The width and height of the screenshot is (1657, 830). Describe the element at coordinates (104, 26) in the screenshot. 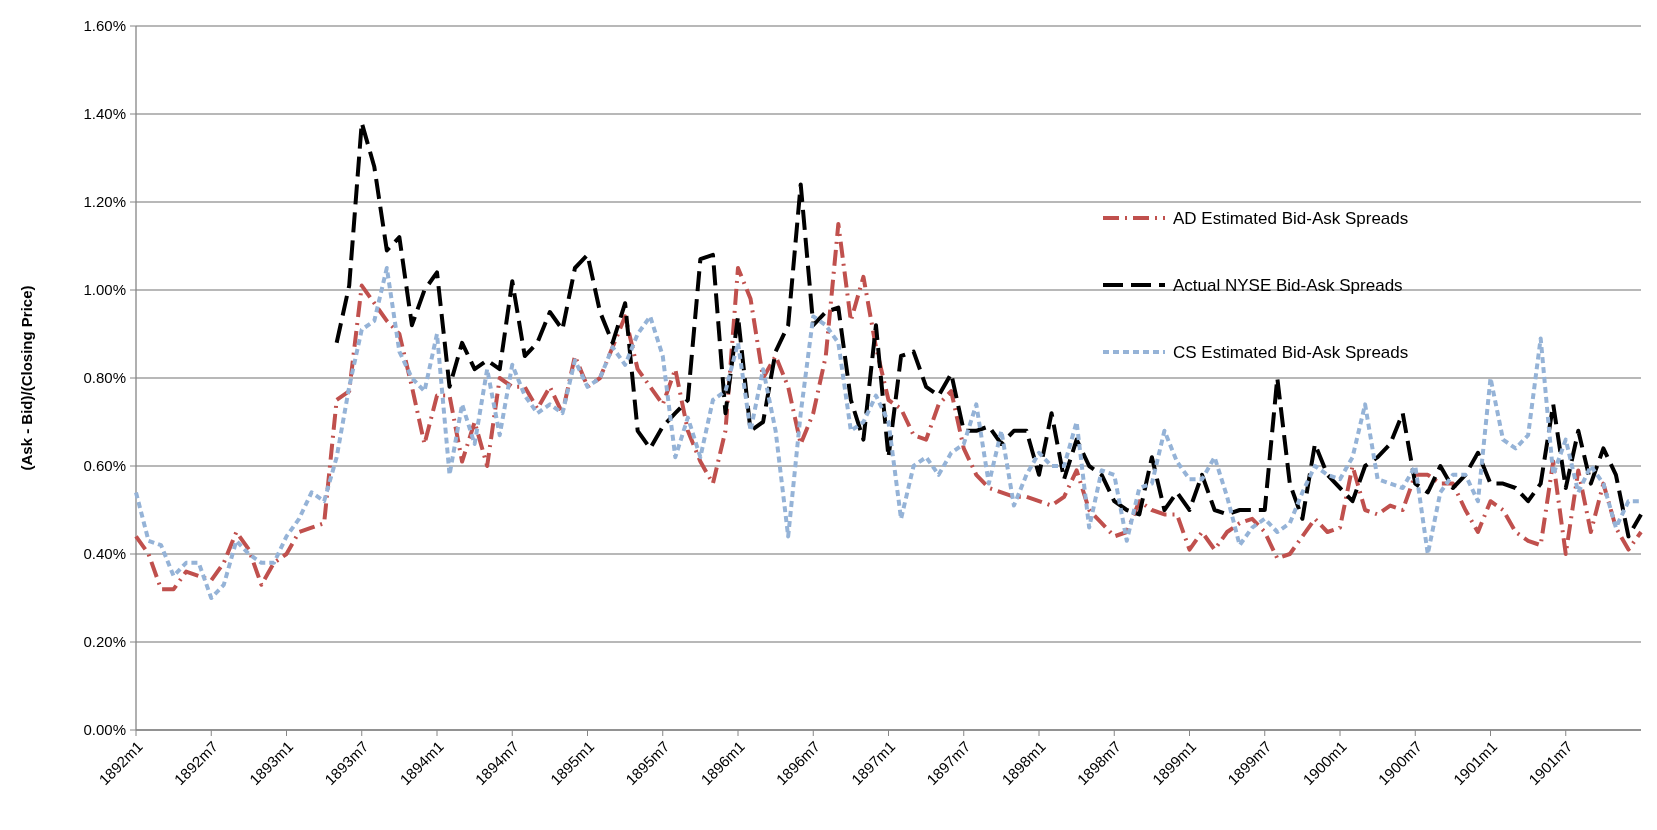

I see `y-tick-label: 1.60%` at that location.